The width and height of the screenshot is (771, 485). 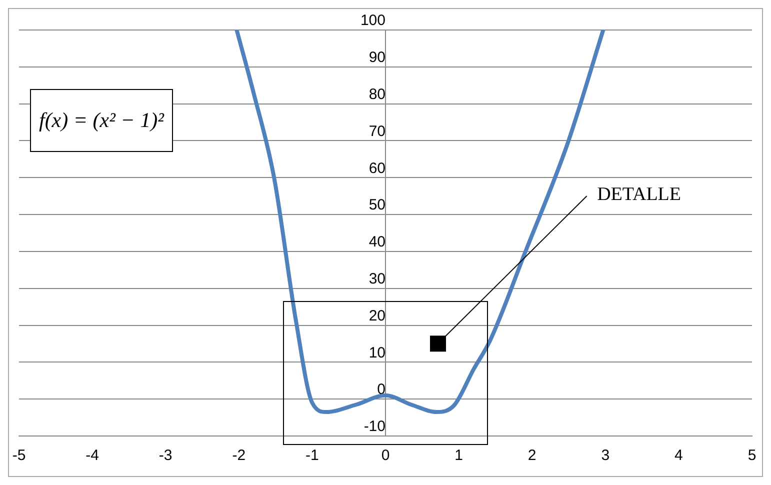 What do you see at coordinates (377, 131) in the screenshot?
I see `y-tick-label: 70` at bounding box center [377, 131].